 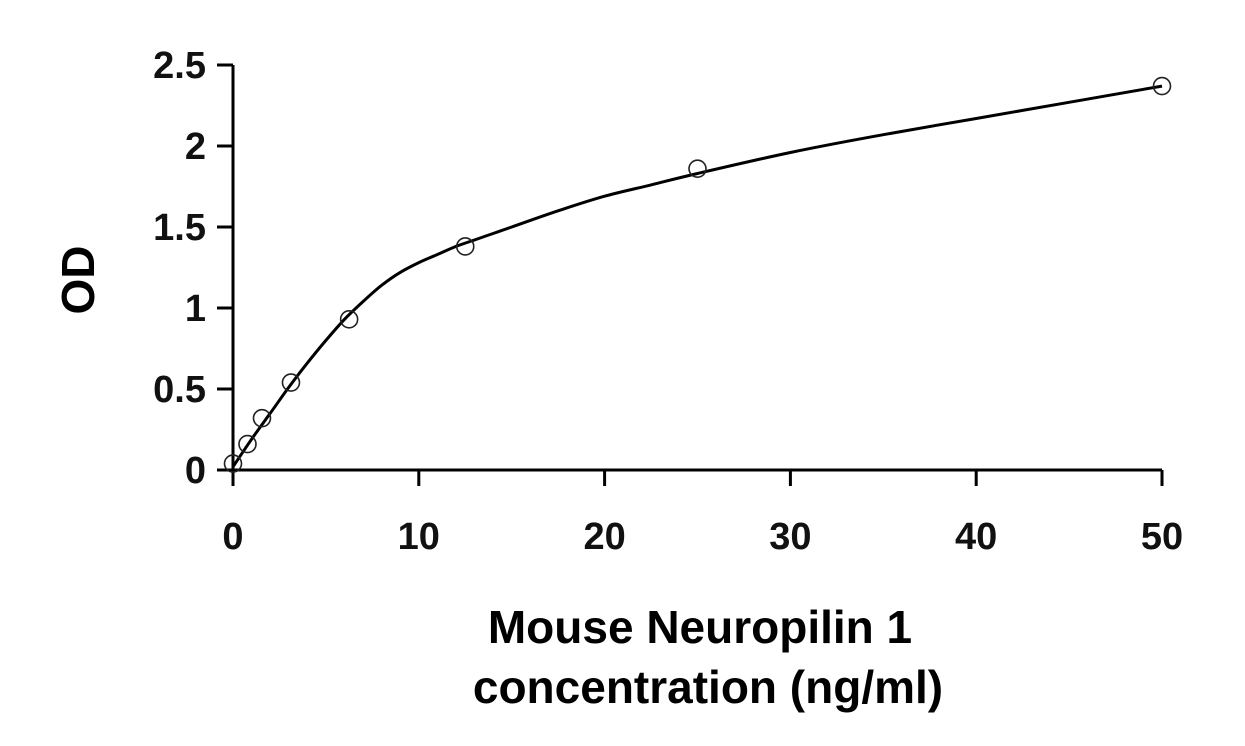 I want to click on y-tick-label: 1, so click(x=195, y=309).